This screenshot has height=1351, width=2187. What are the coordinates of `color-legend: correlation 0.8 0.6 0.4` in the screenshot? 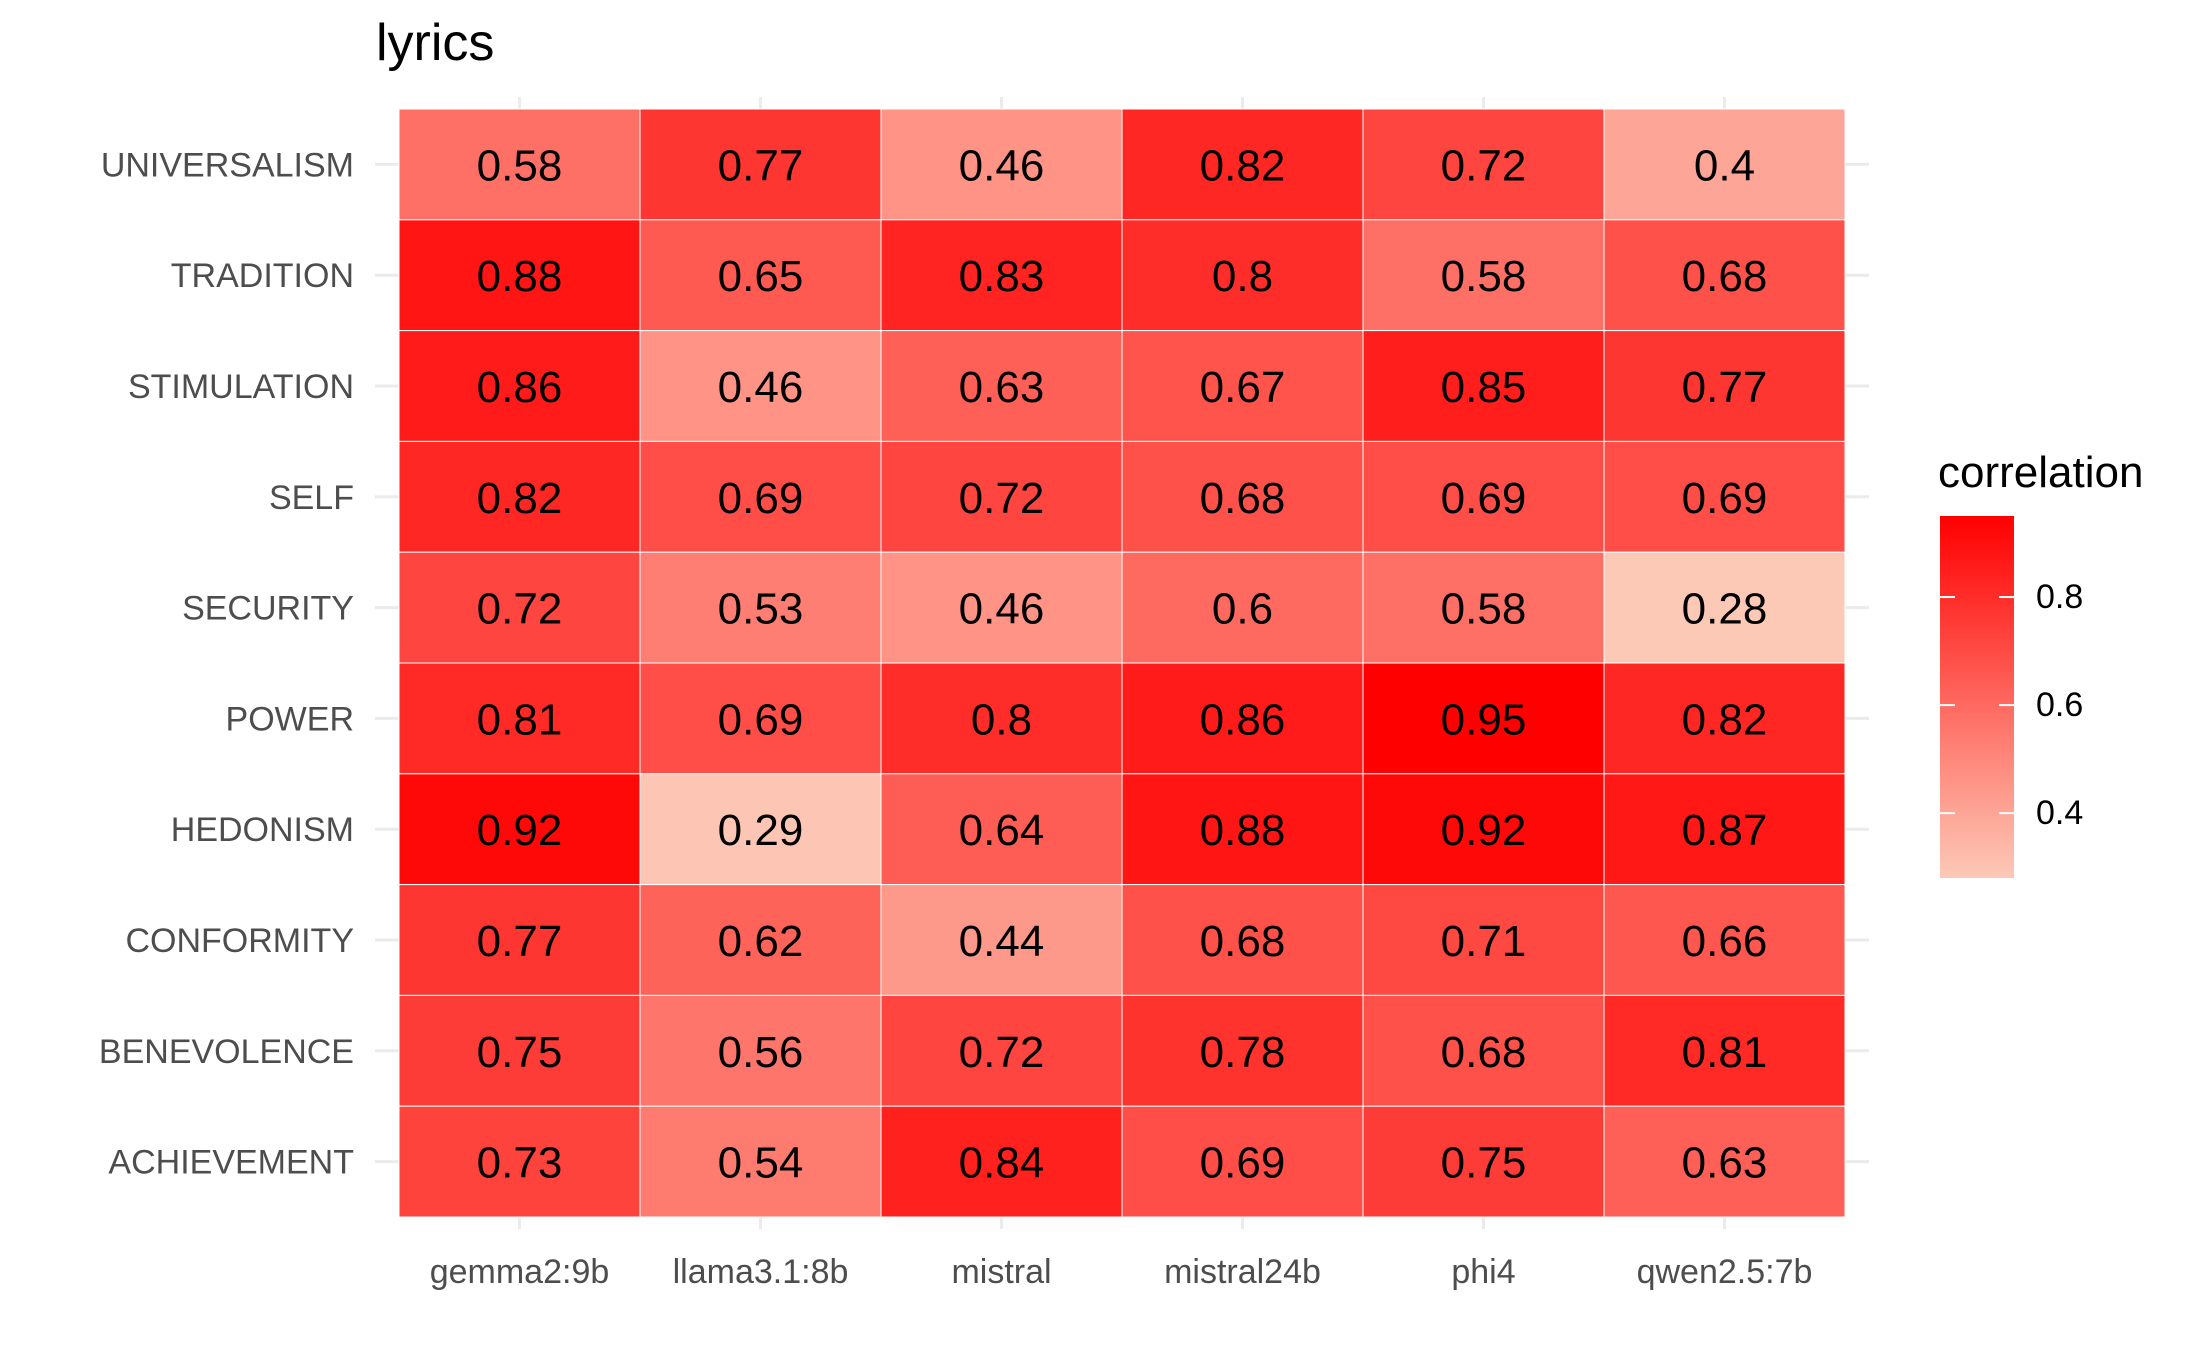 It's located at (2040, 663).